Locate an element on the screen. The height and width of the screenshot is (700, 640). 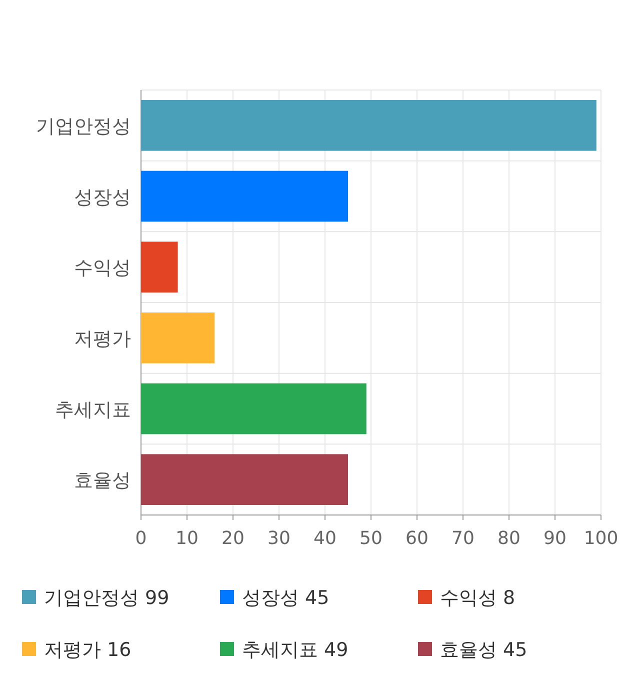
x-tick-label: 80 is located at coordinates (509, 538).